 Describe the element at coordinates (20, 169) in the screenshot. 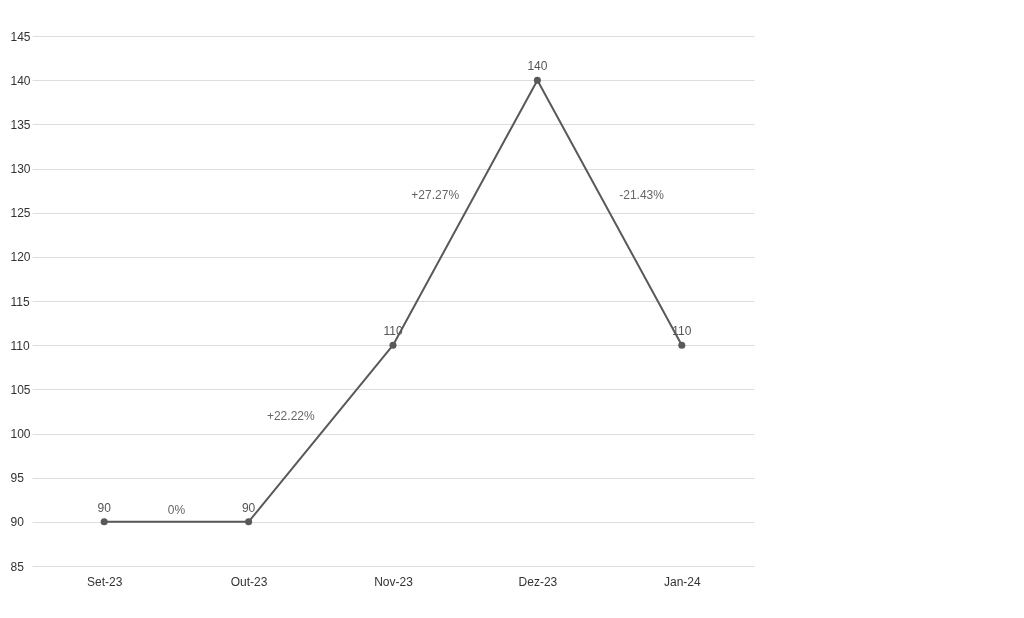

I see `y-tick-label: 130` at that location.